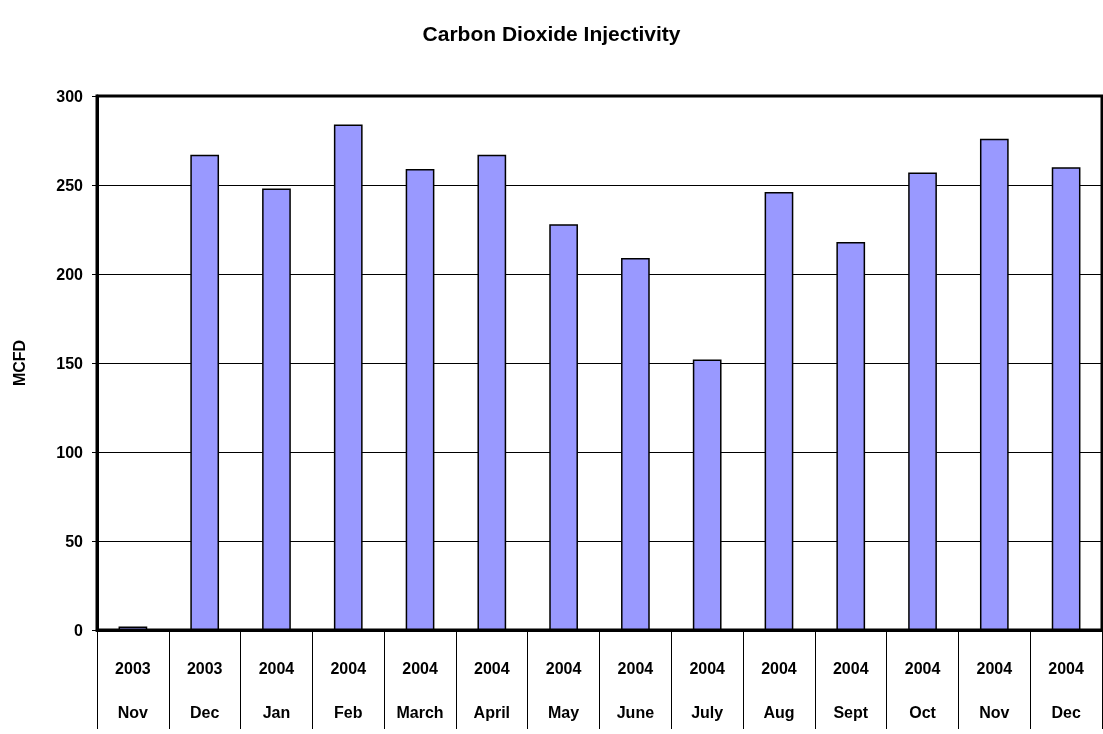 This screenshot has height=734, width=1103. I want to click on y-tick-label: 200, so click(70, 274).